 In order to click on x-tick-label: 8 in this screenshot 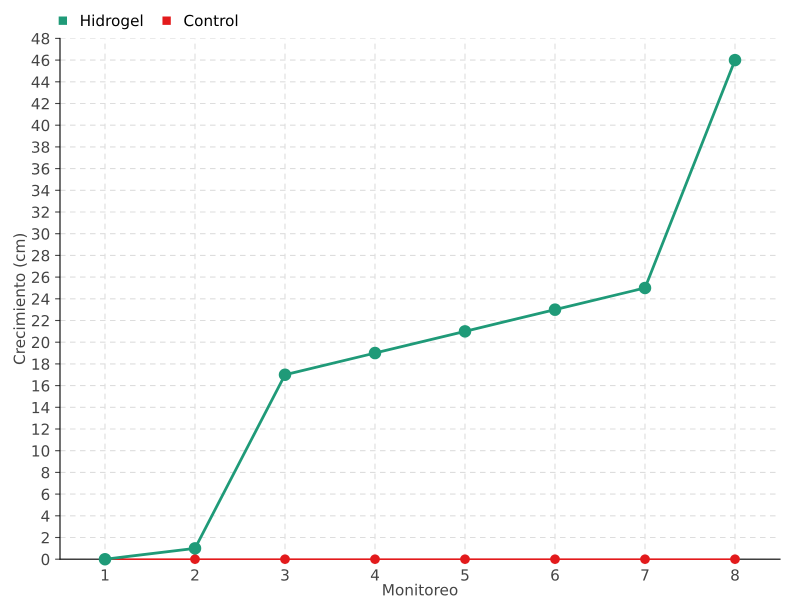, I will do `click(735, 575)`.